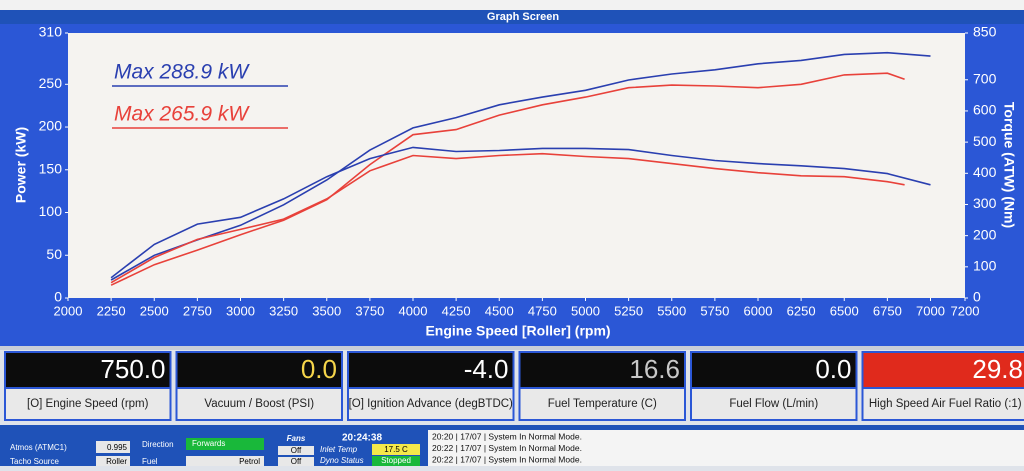 This screenshot has height=471, width=1024. What do you see at coordinates (413, 310) in the screenshot?
I see `x-tick-label: 4000` at bounding box center [413, 310].